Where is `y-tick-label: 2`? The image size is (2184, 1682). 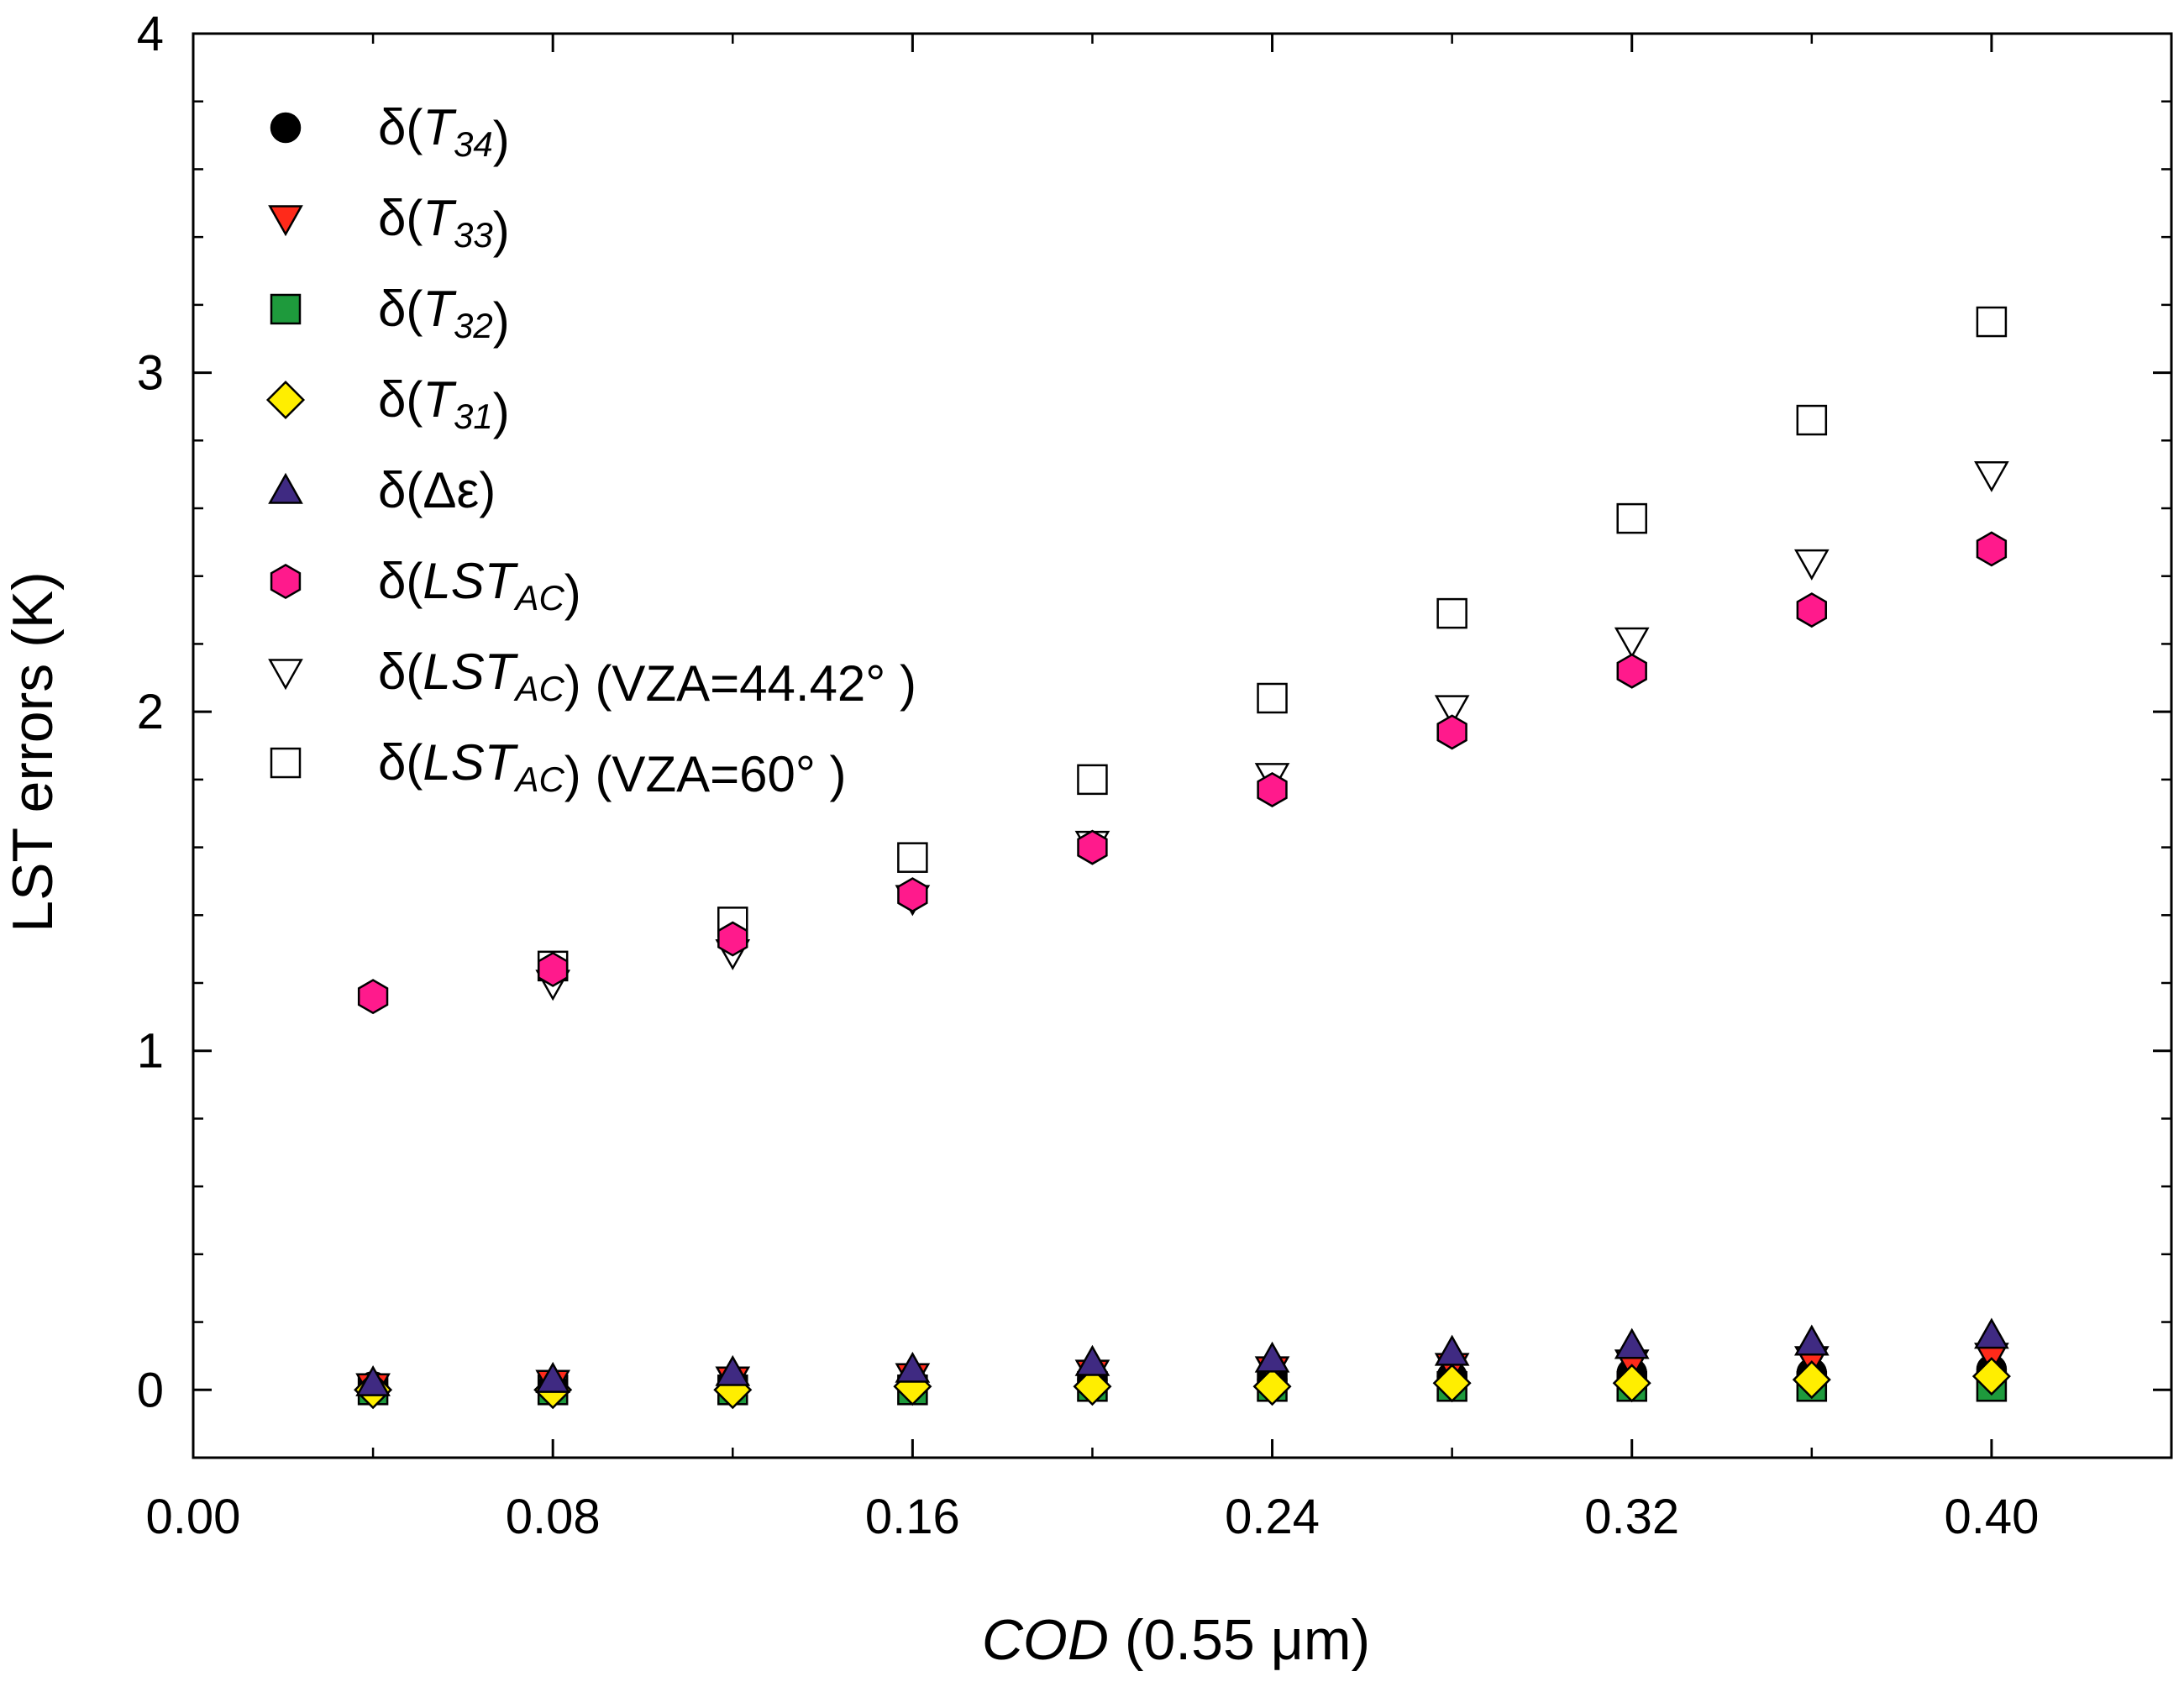
y-tick-label: 2 is located at coordinates (150, 712).